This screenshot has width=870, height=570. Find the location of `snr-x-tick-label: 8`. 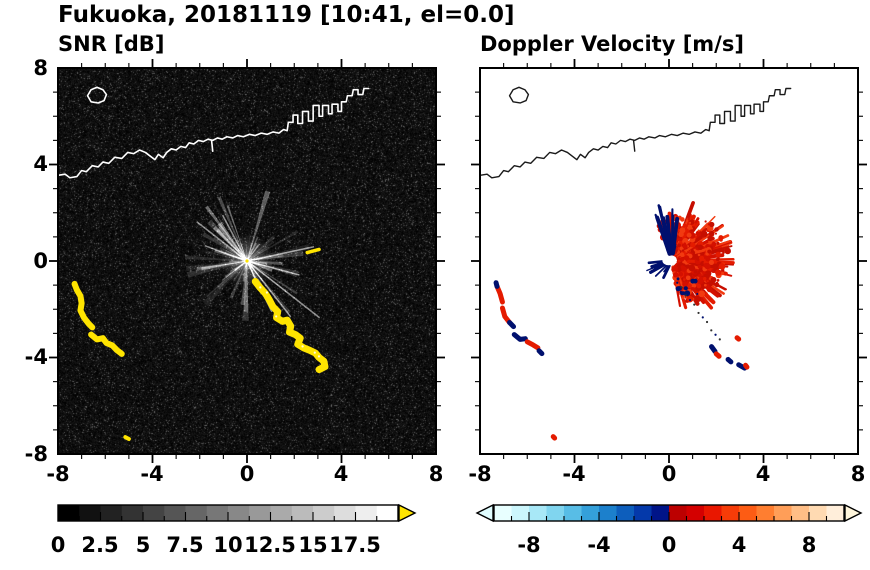

snr-x-tick-label: 8 is located at coordinates (436, 474).